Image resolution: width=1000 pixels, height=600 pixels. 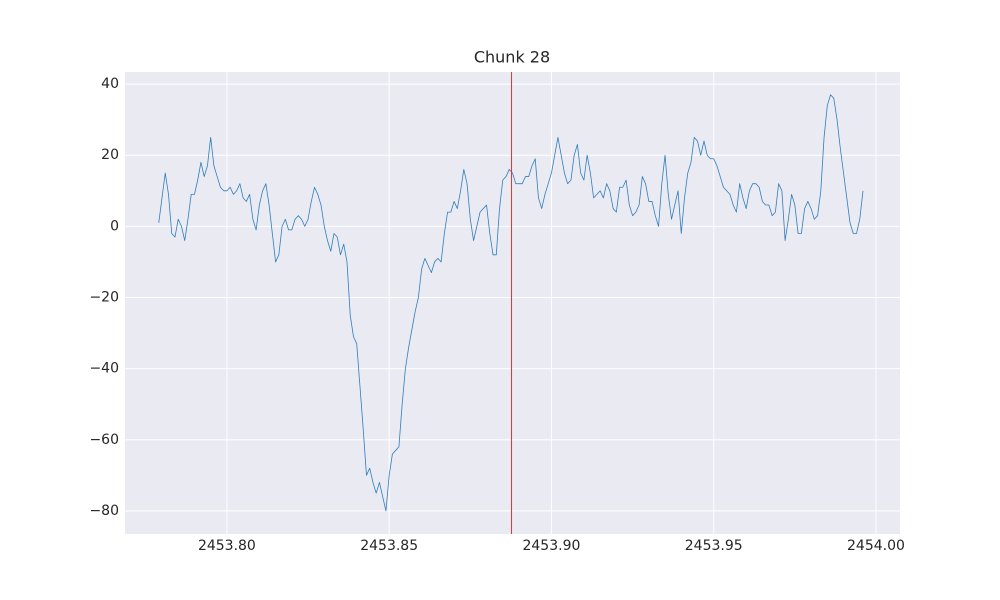 I want to click on x-tick-label: 2453.85, so click(x=389, y=546).